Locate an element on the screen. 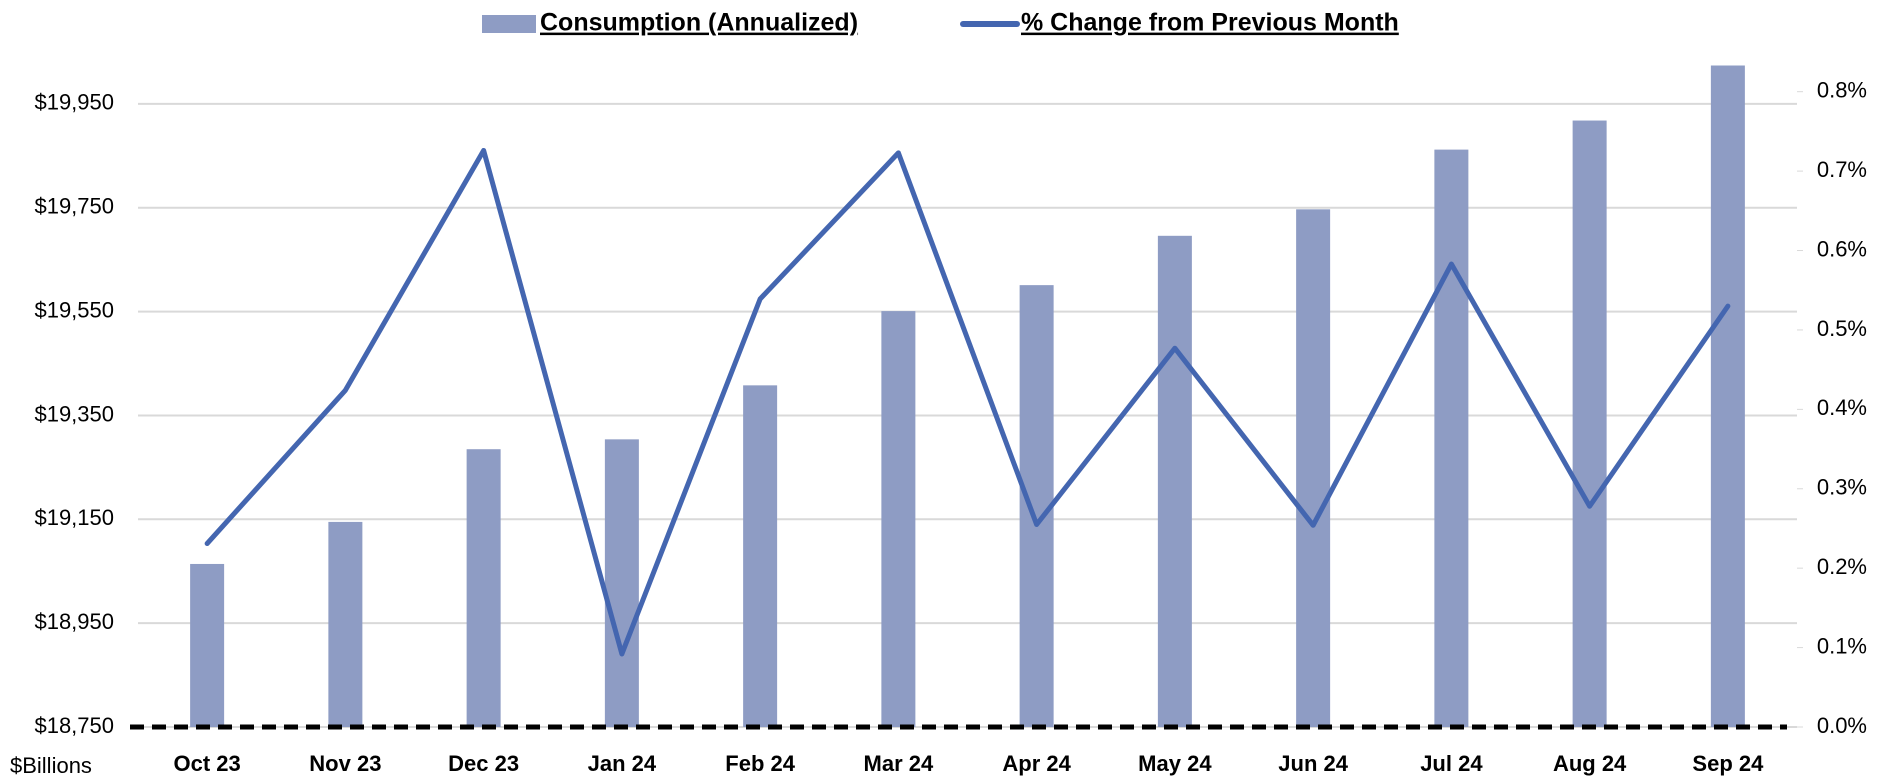  x-tick-label: Jan 24 is located at coordinates (622, 763).